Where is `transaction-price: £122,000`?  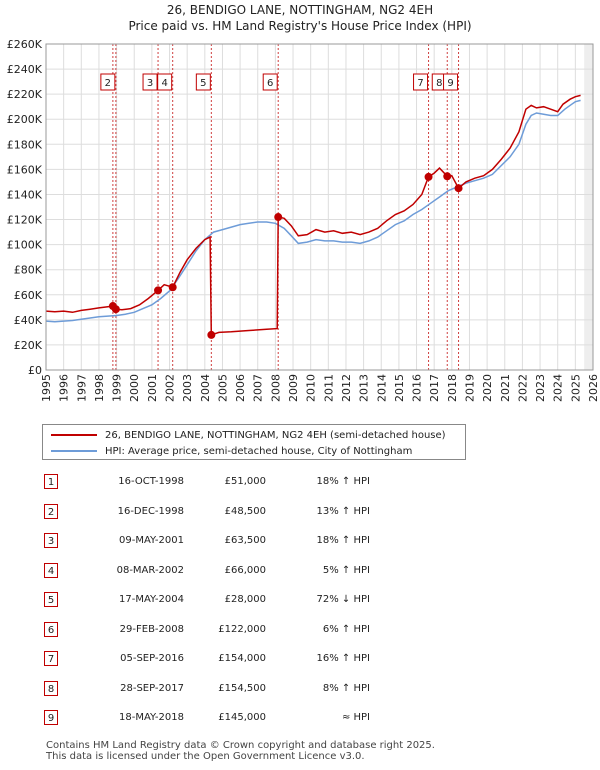 transaction-price: £122,000 is located at coordinates (242, 629).